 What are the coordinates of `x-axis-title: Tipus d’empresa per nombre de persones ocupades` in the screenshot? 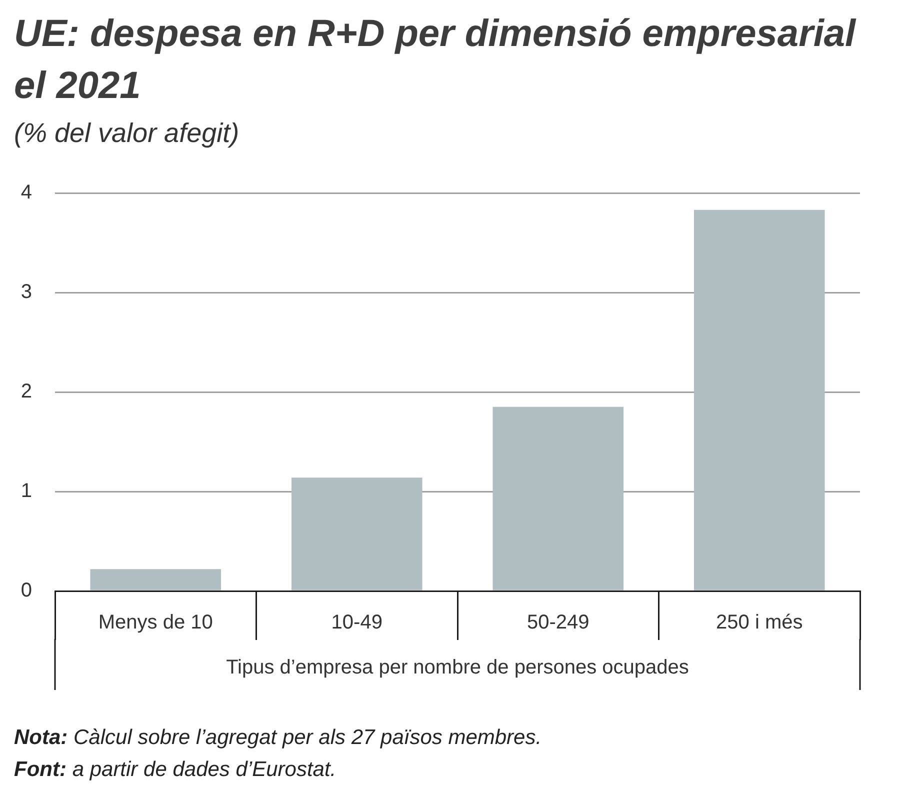 It's located at (457, 667).